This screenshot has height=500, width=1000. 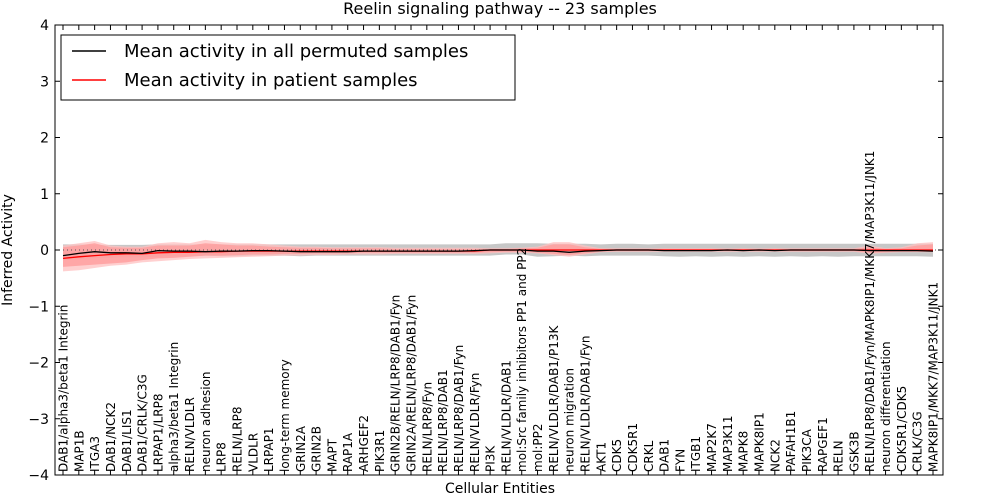 I want to click on x-tick-label: alpha3/beta1 Integrin, so click(x=174, y=407).